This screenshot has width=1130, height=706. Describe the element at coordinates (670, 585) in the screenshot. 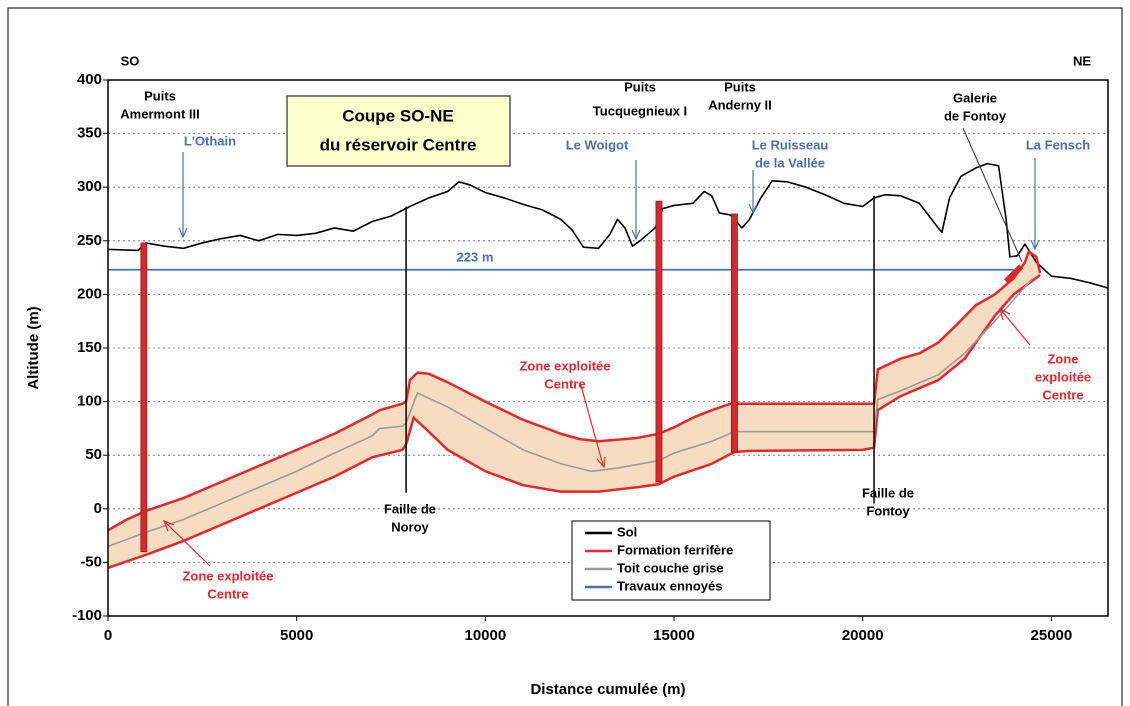

I see `legend-label: Travaux ennoyés` at that location.